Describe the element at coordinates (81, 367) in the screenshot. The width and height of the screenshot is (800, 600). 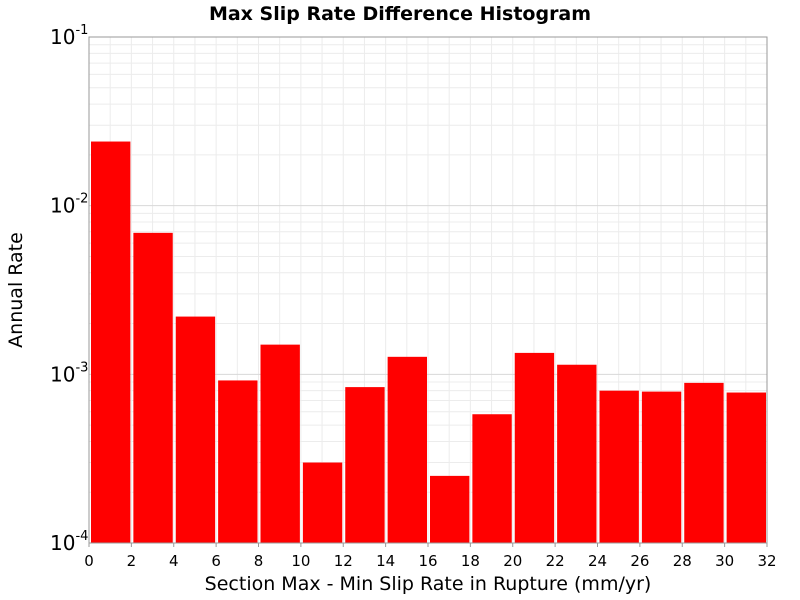
I see `y-tick-exponent: -3` at that location.